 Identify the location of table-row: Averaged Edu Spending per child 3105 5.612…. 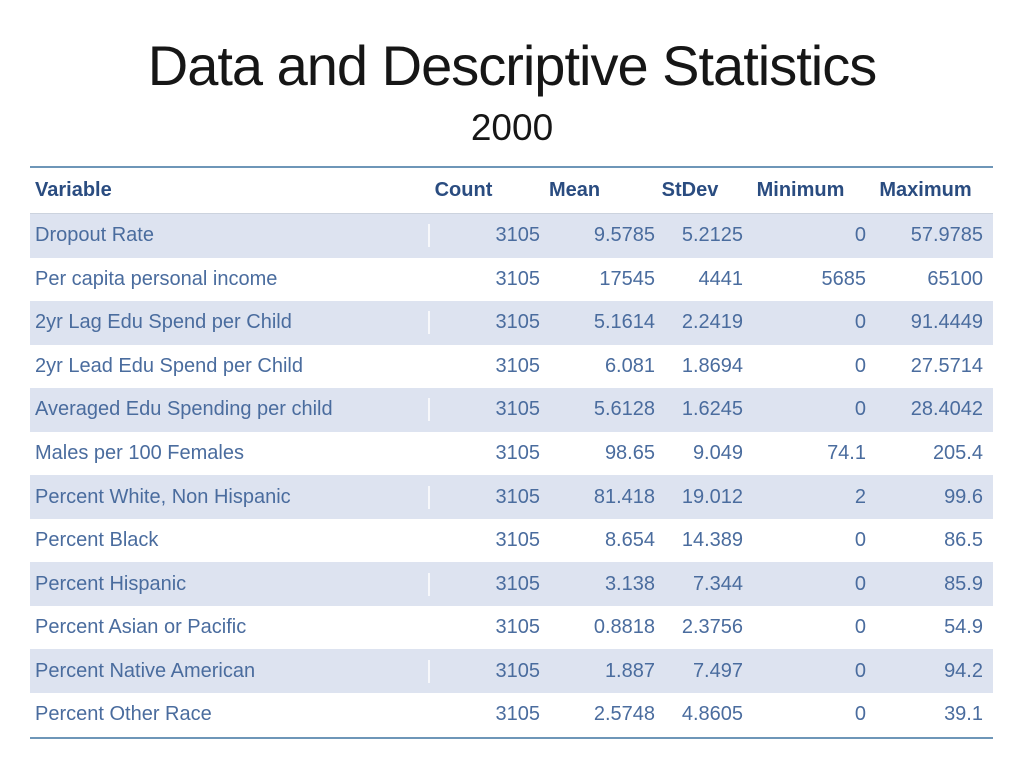
(511, 410).